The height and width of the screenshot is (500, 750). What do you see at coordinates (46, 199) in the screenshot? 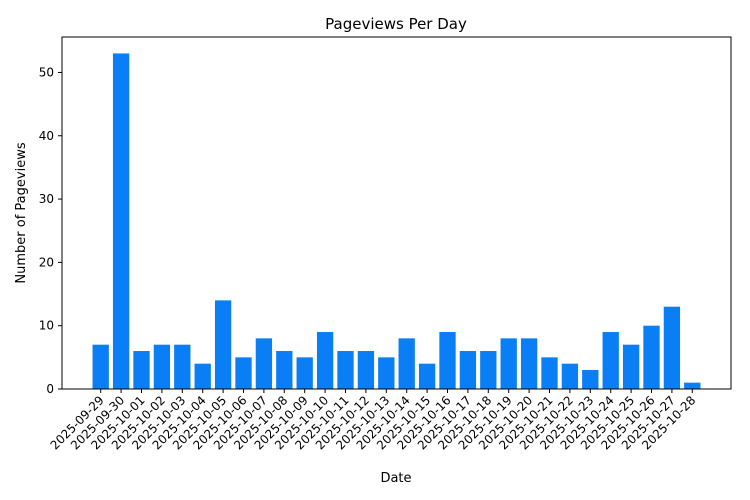
I see `y-tick-label: 30` at bounding box center [46, 199].